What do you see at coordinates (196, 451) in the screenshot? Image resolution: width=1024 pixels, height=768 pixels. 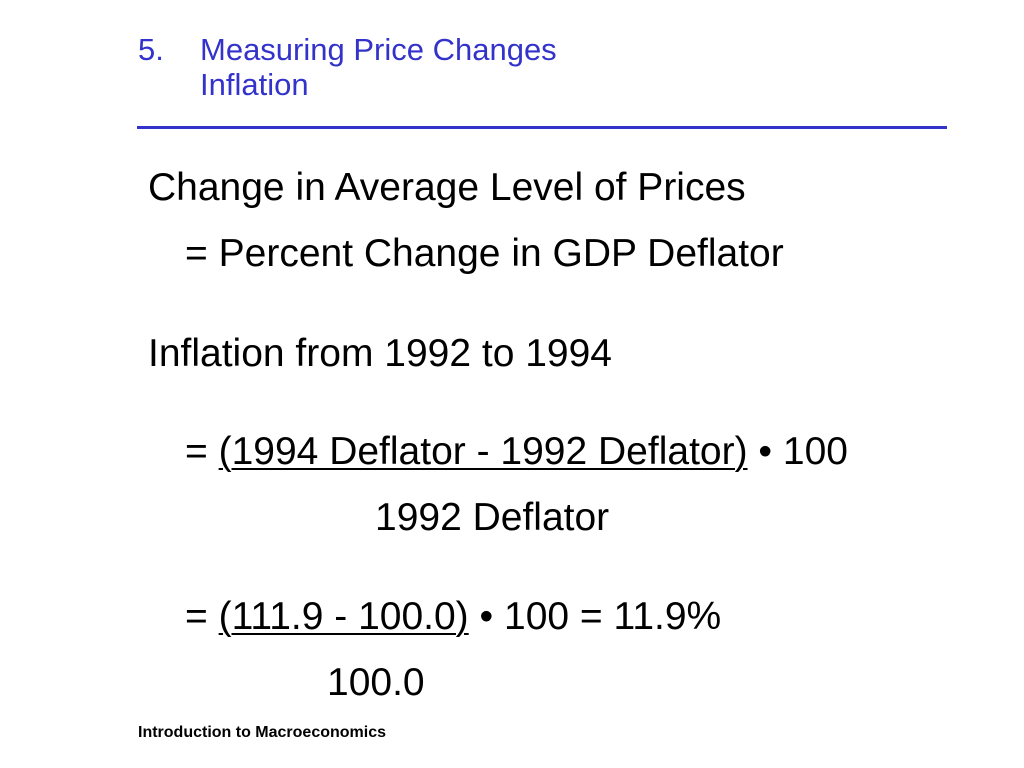 I see `formula-equals-sign: =` at bounding box center [196, 451].